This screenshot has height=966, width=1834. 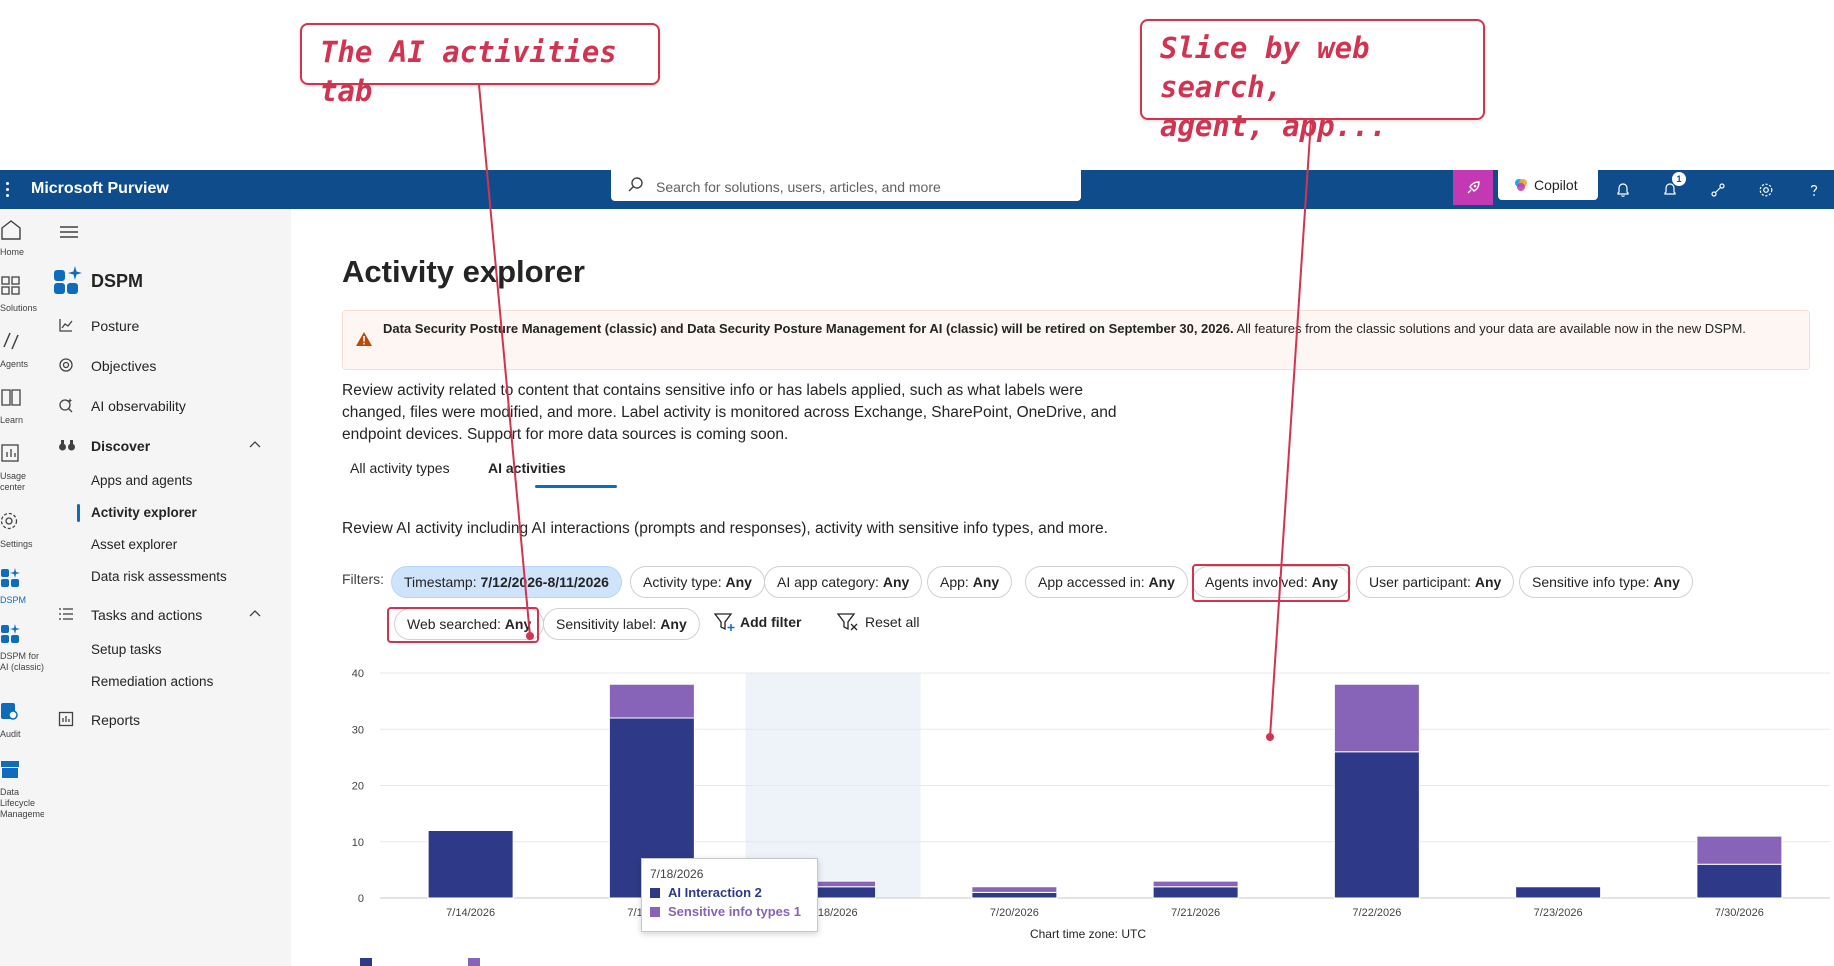 What do you see at coordinates (16, 544) in the screenshot?
I see `rail-label-settings: Settings` at bounding box center [16, 544].